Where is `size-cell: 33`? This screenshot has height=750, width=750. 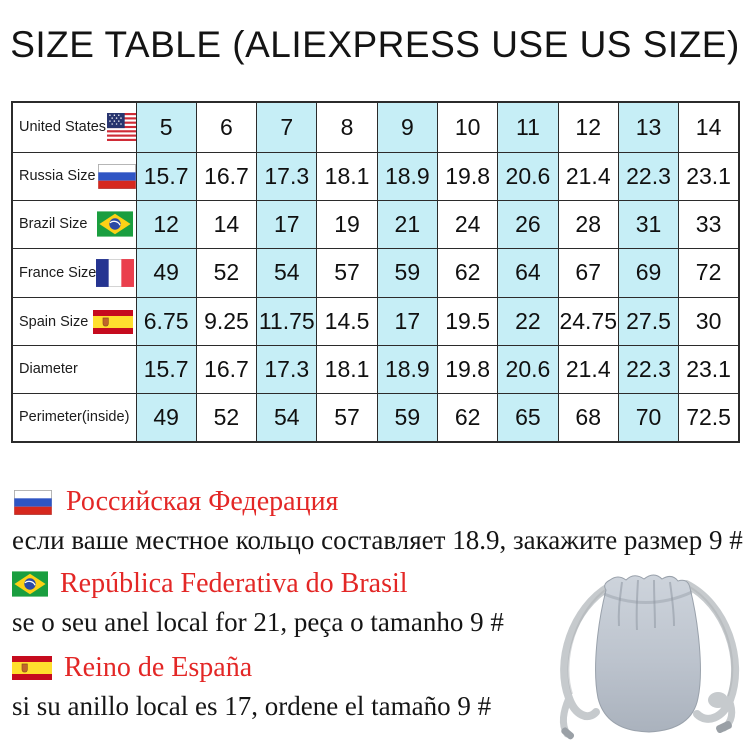 size-cell: 33 is located at coordinates (709, 224).